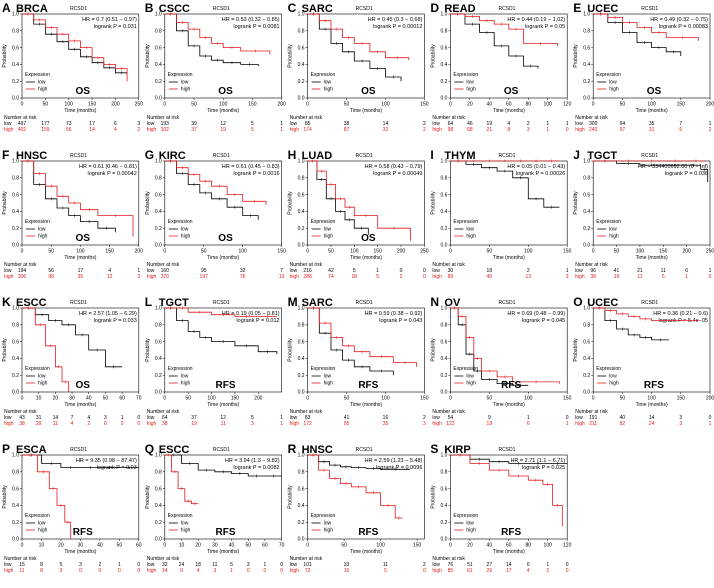  I want to click on x-tick-label: 10, so click(39, 399).